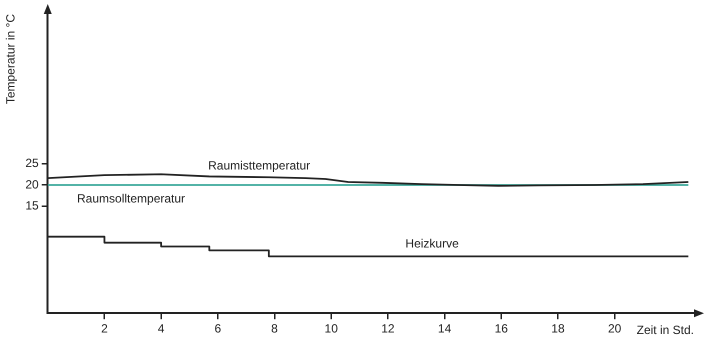 The height and width of the screenshot is (342, 708). What do you see at coordinates (665, 330) in the screenshot?
I see `x-axis-title: Zeit in Std.` at bounding box center [665, 330].